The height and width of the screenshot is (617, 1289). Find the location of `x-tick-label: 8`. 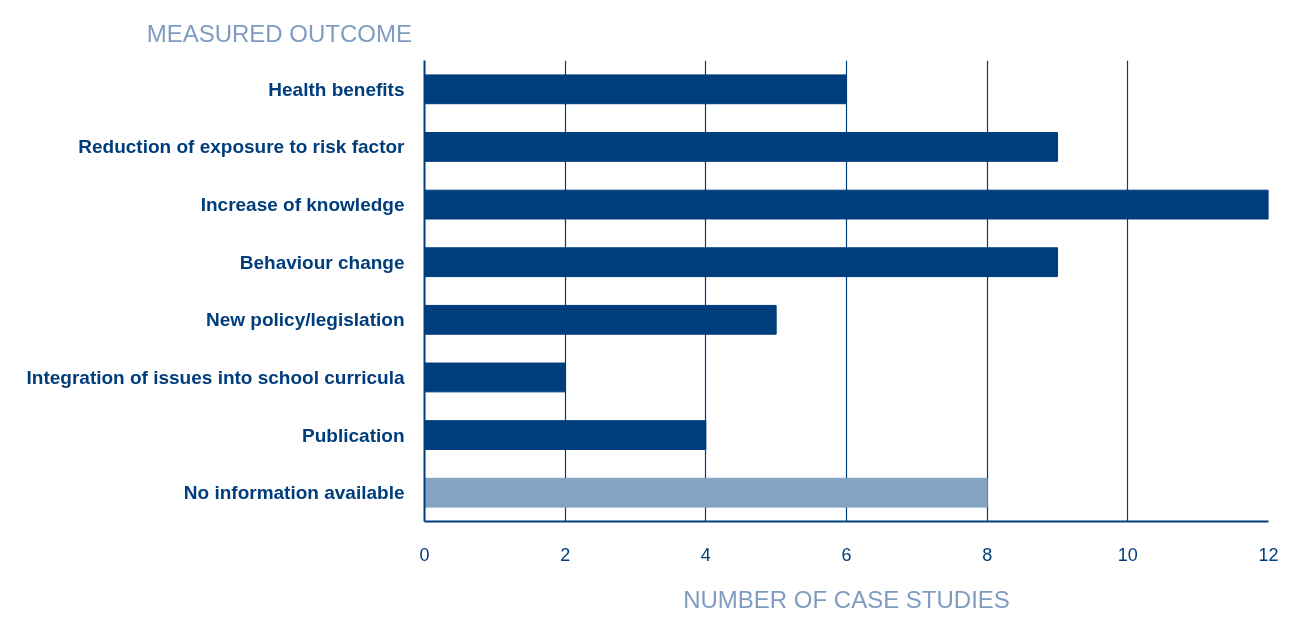

x-tick-label: 8 is located at coordinates (987, 554).